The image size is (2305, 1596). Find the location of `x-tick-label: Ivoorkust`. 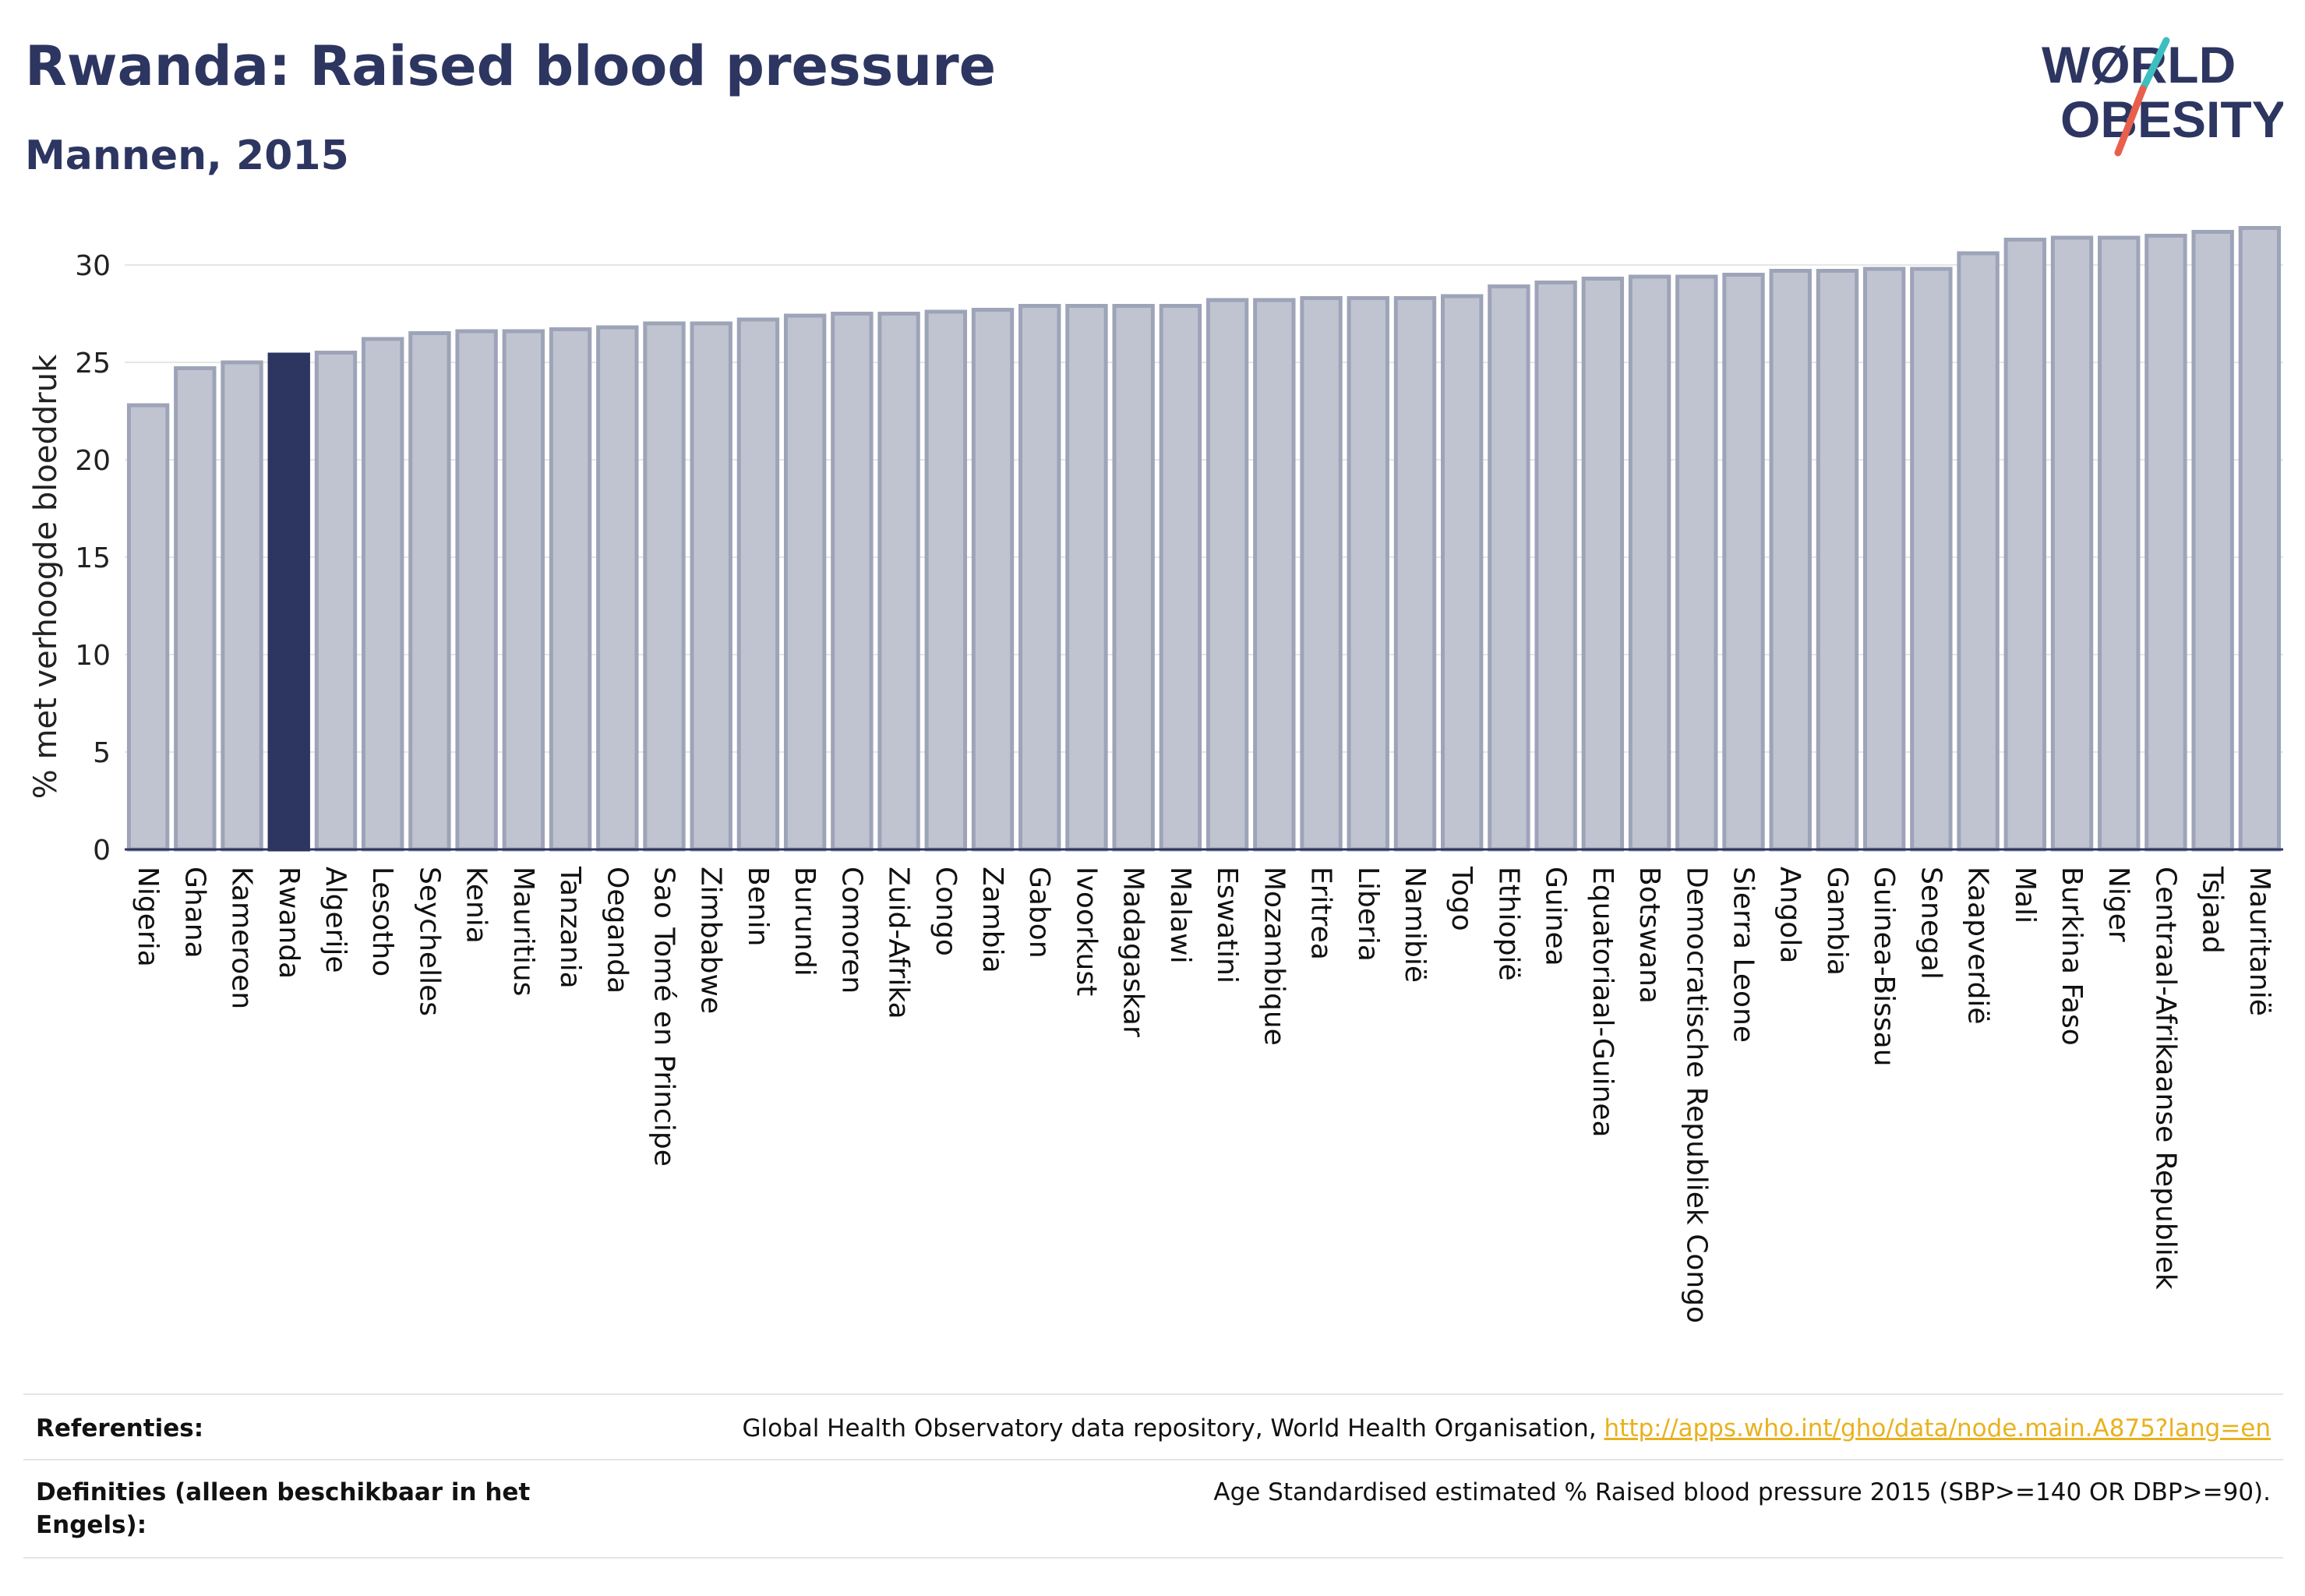

x-tick-label: Ivoorkust is located at coordinates (1086, 931).